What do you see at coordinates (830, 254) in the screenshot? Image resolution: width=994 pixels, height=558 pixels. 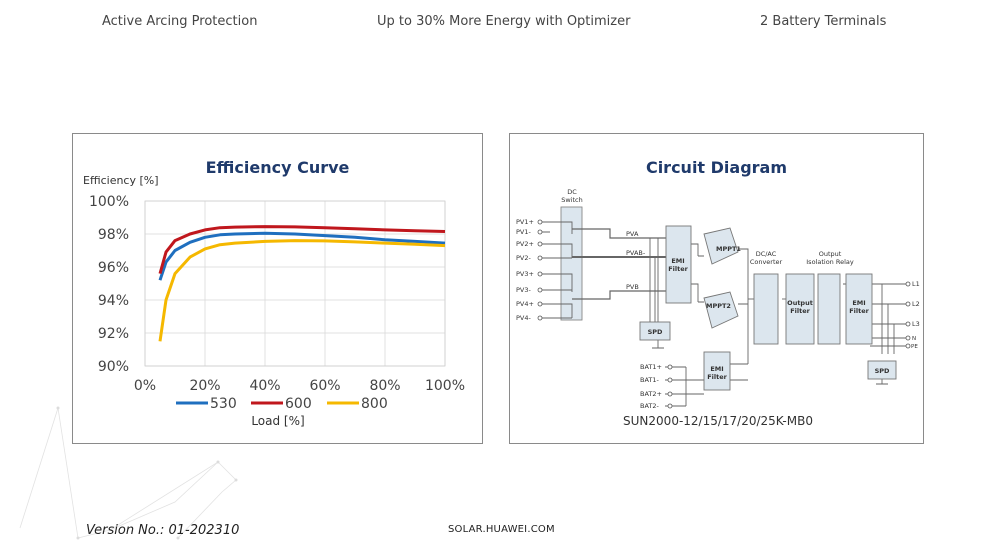 I see `relay-label: Output` at bounding box center [830, 254].